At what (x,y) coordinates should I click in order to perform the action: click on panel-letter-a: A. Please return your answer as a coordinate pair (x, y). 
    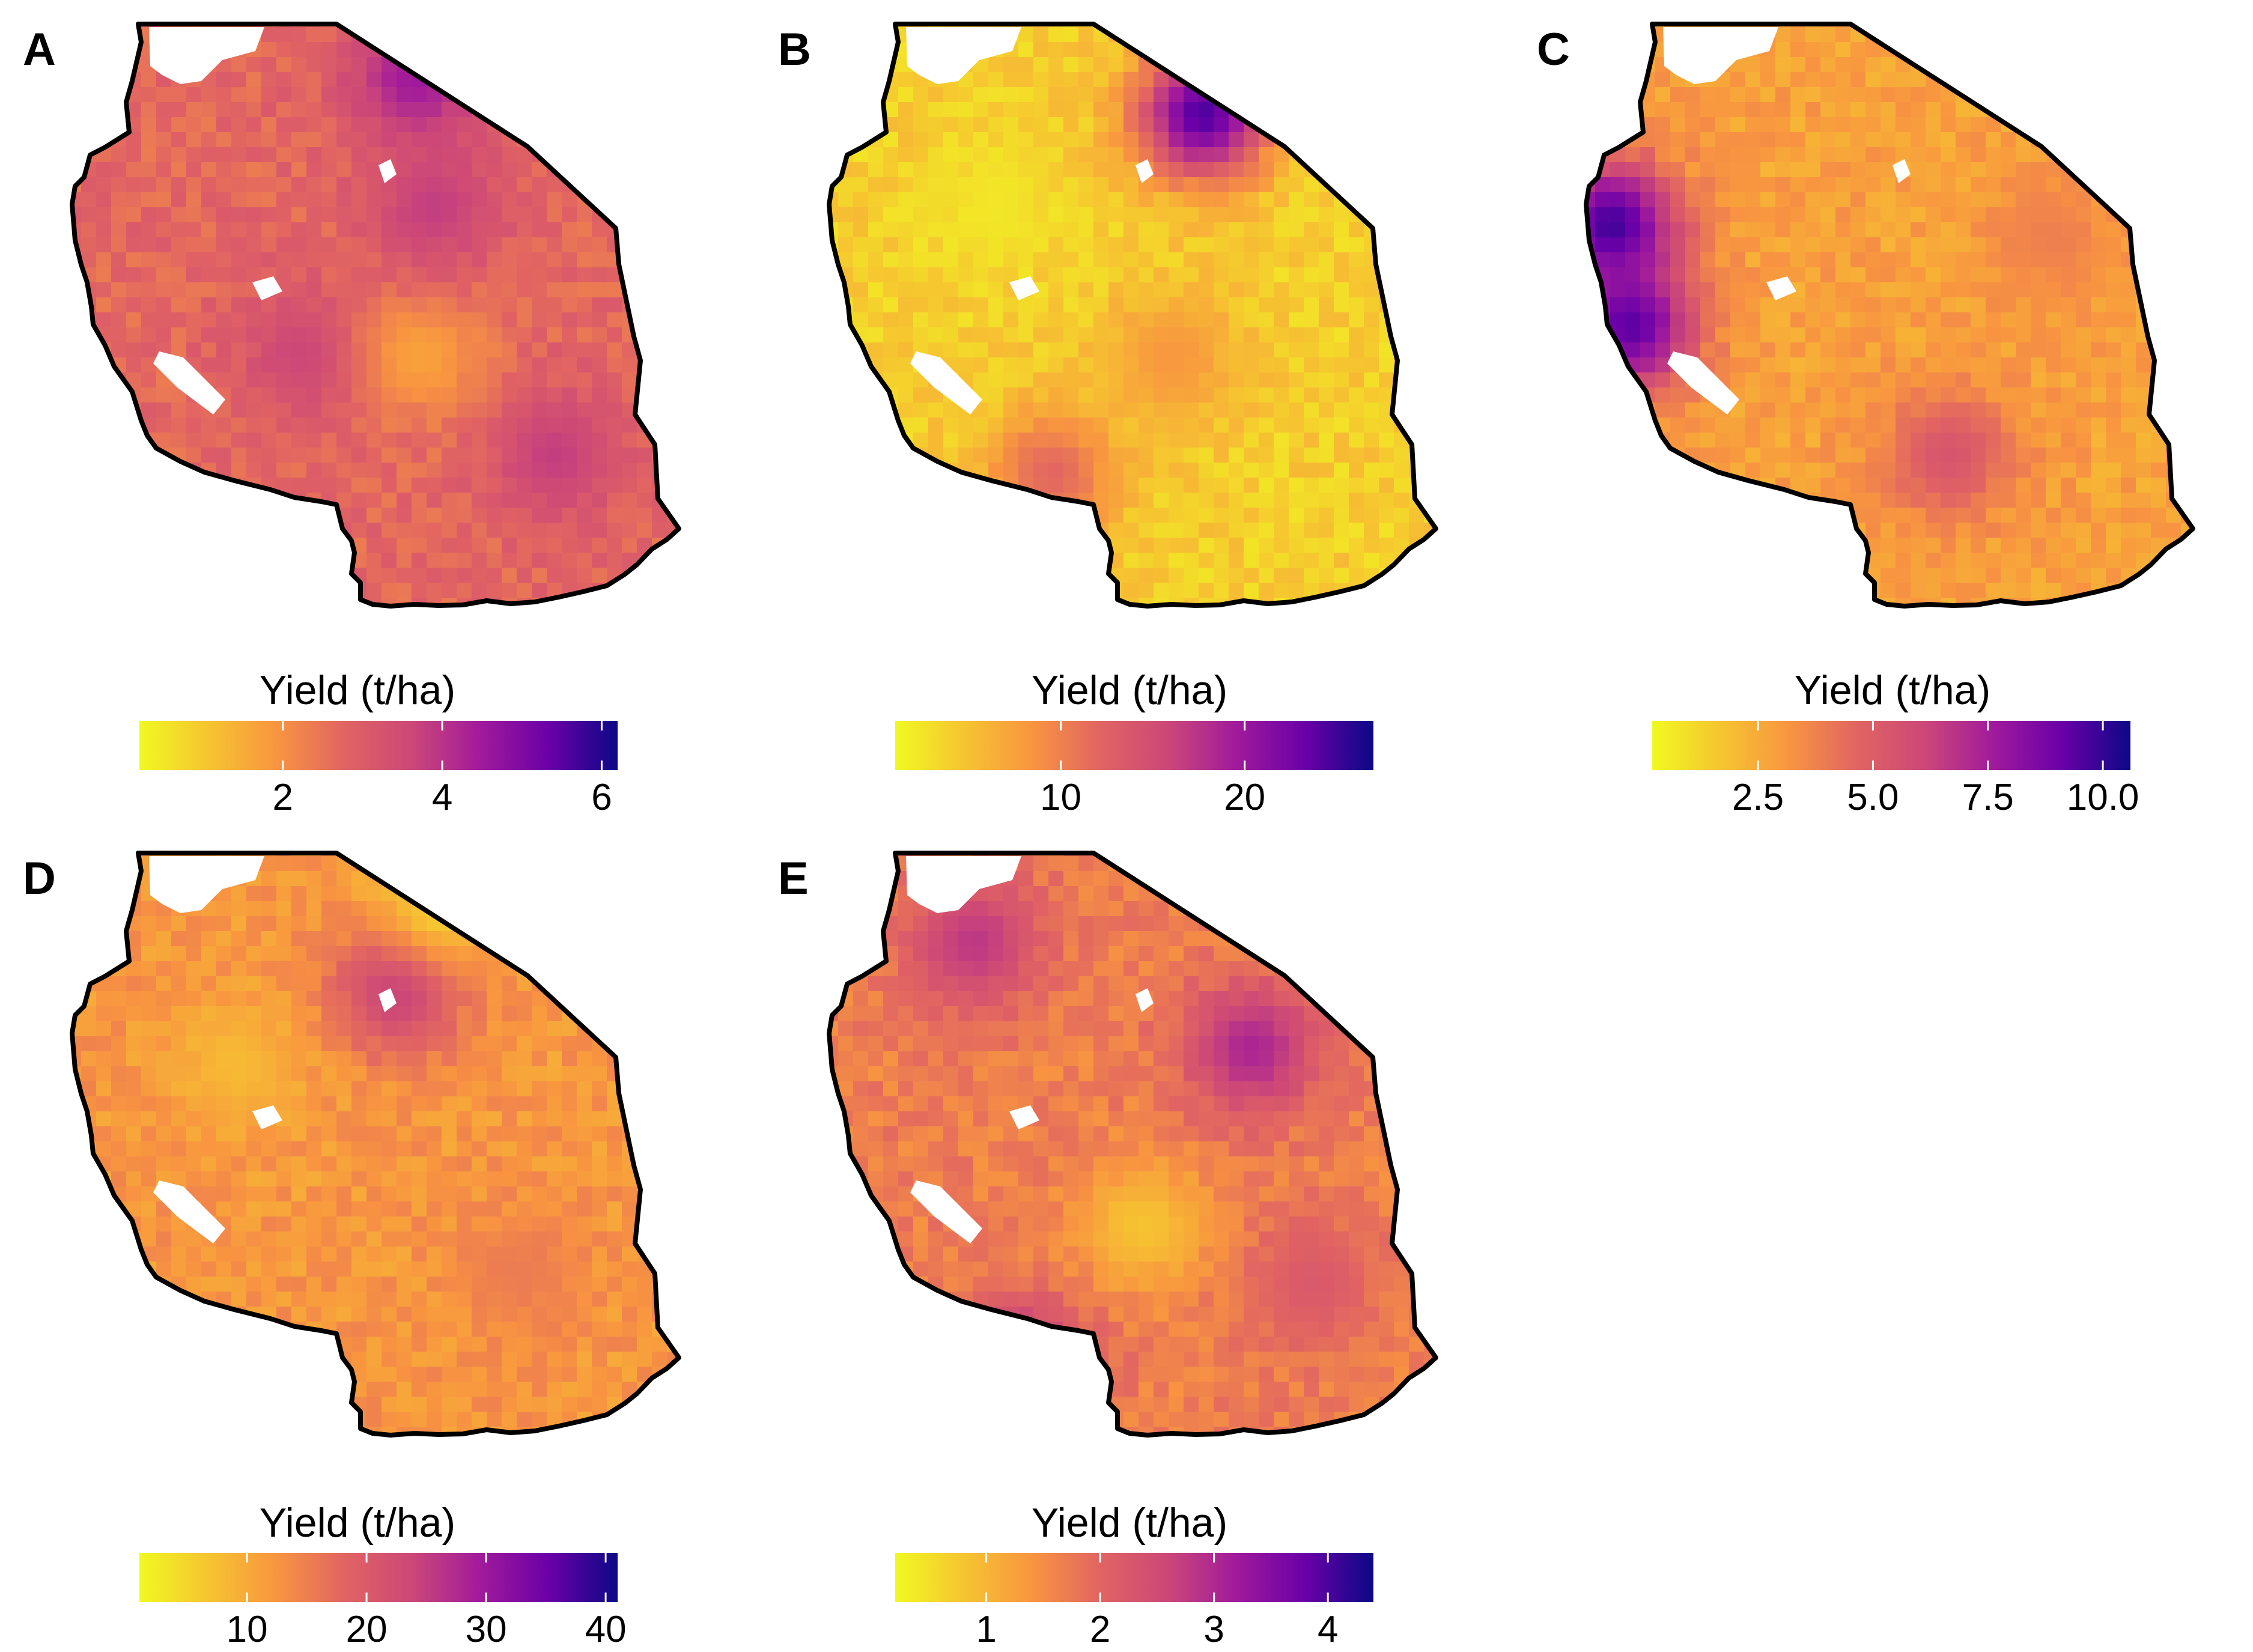
    Looking at the image, I should click on (40, 50).